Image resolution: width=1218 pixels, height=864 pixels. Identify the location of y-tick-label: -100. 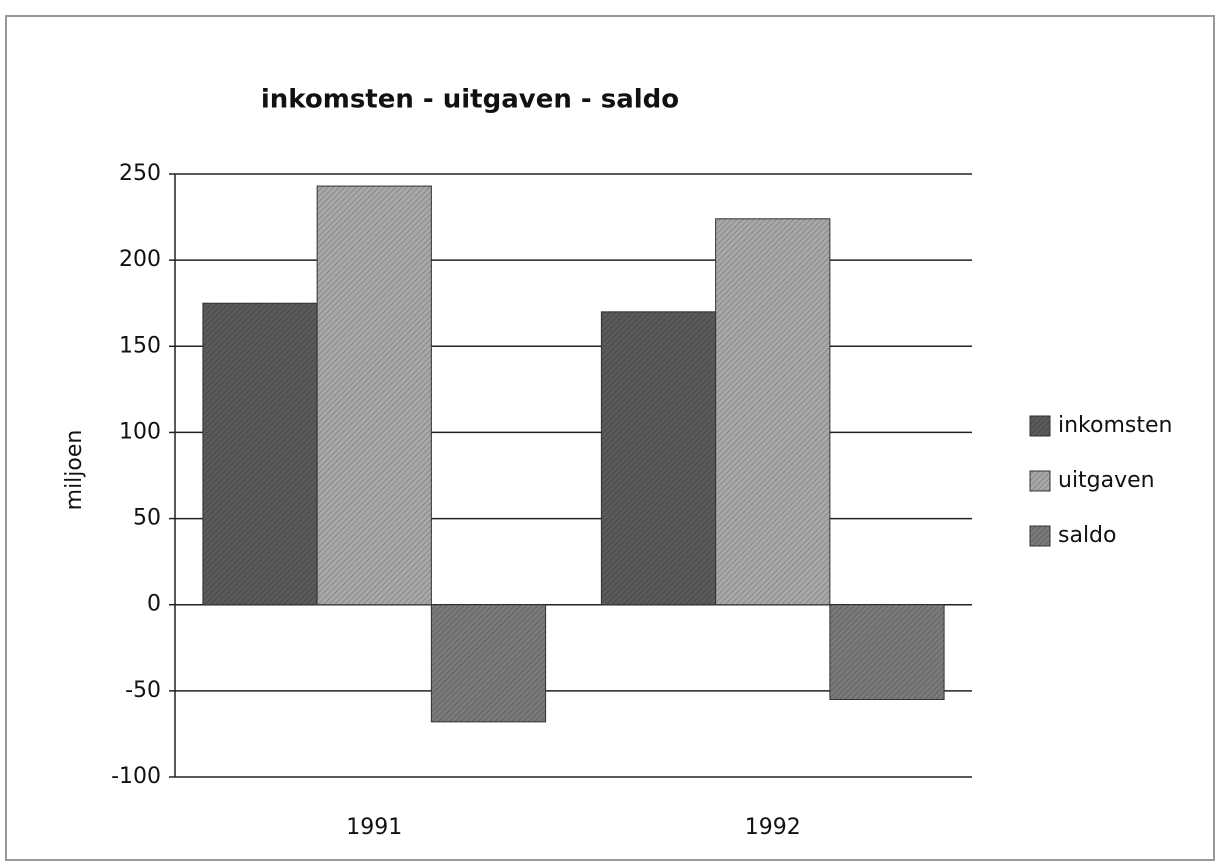
(136, 776).